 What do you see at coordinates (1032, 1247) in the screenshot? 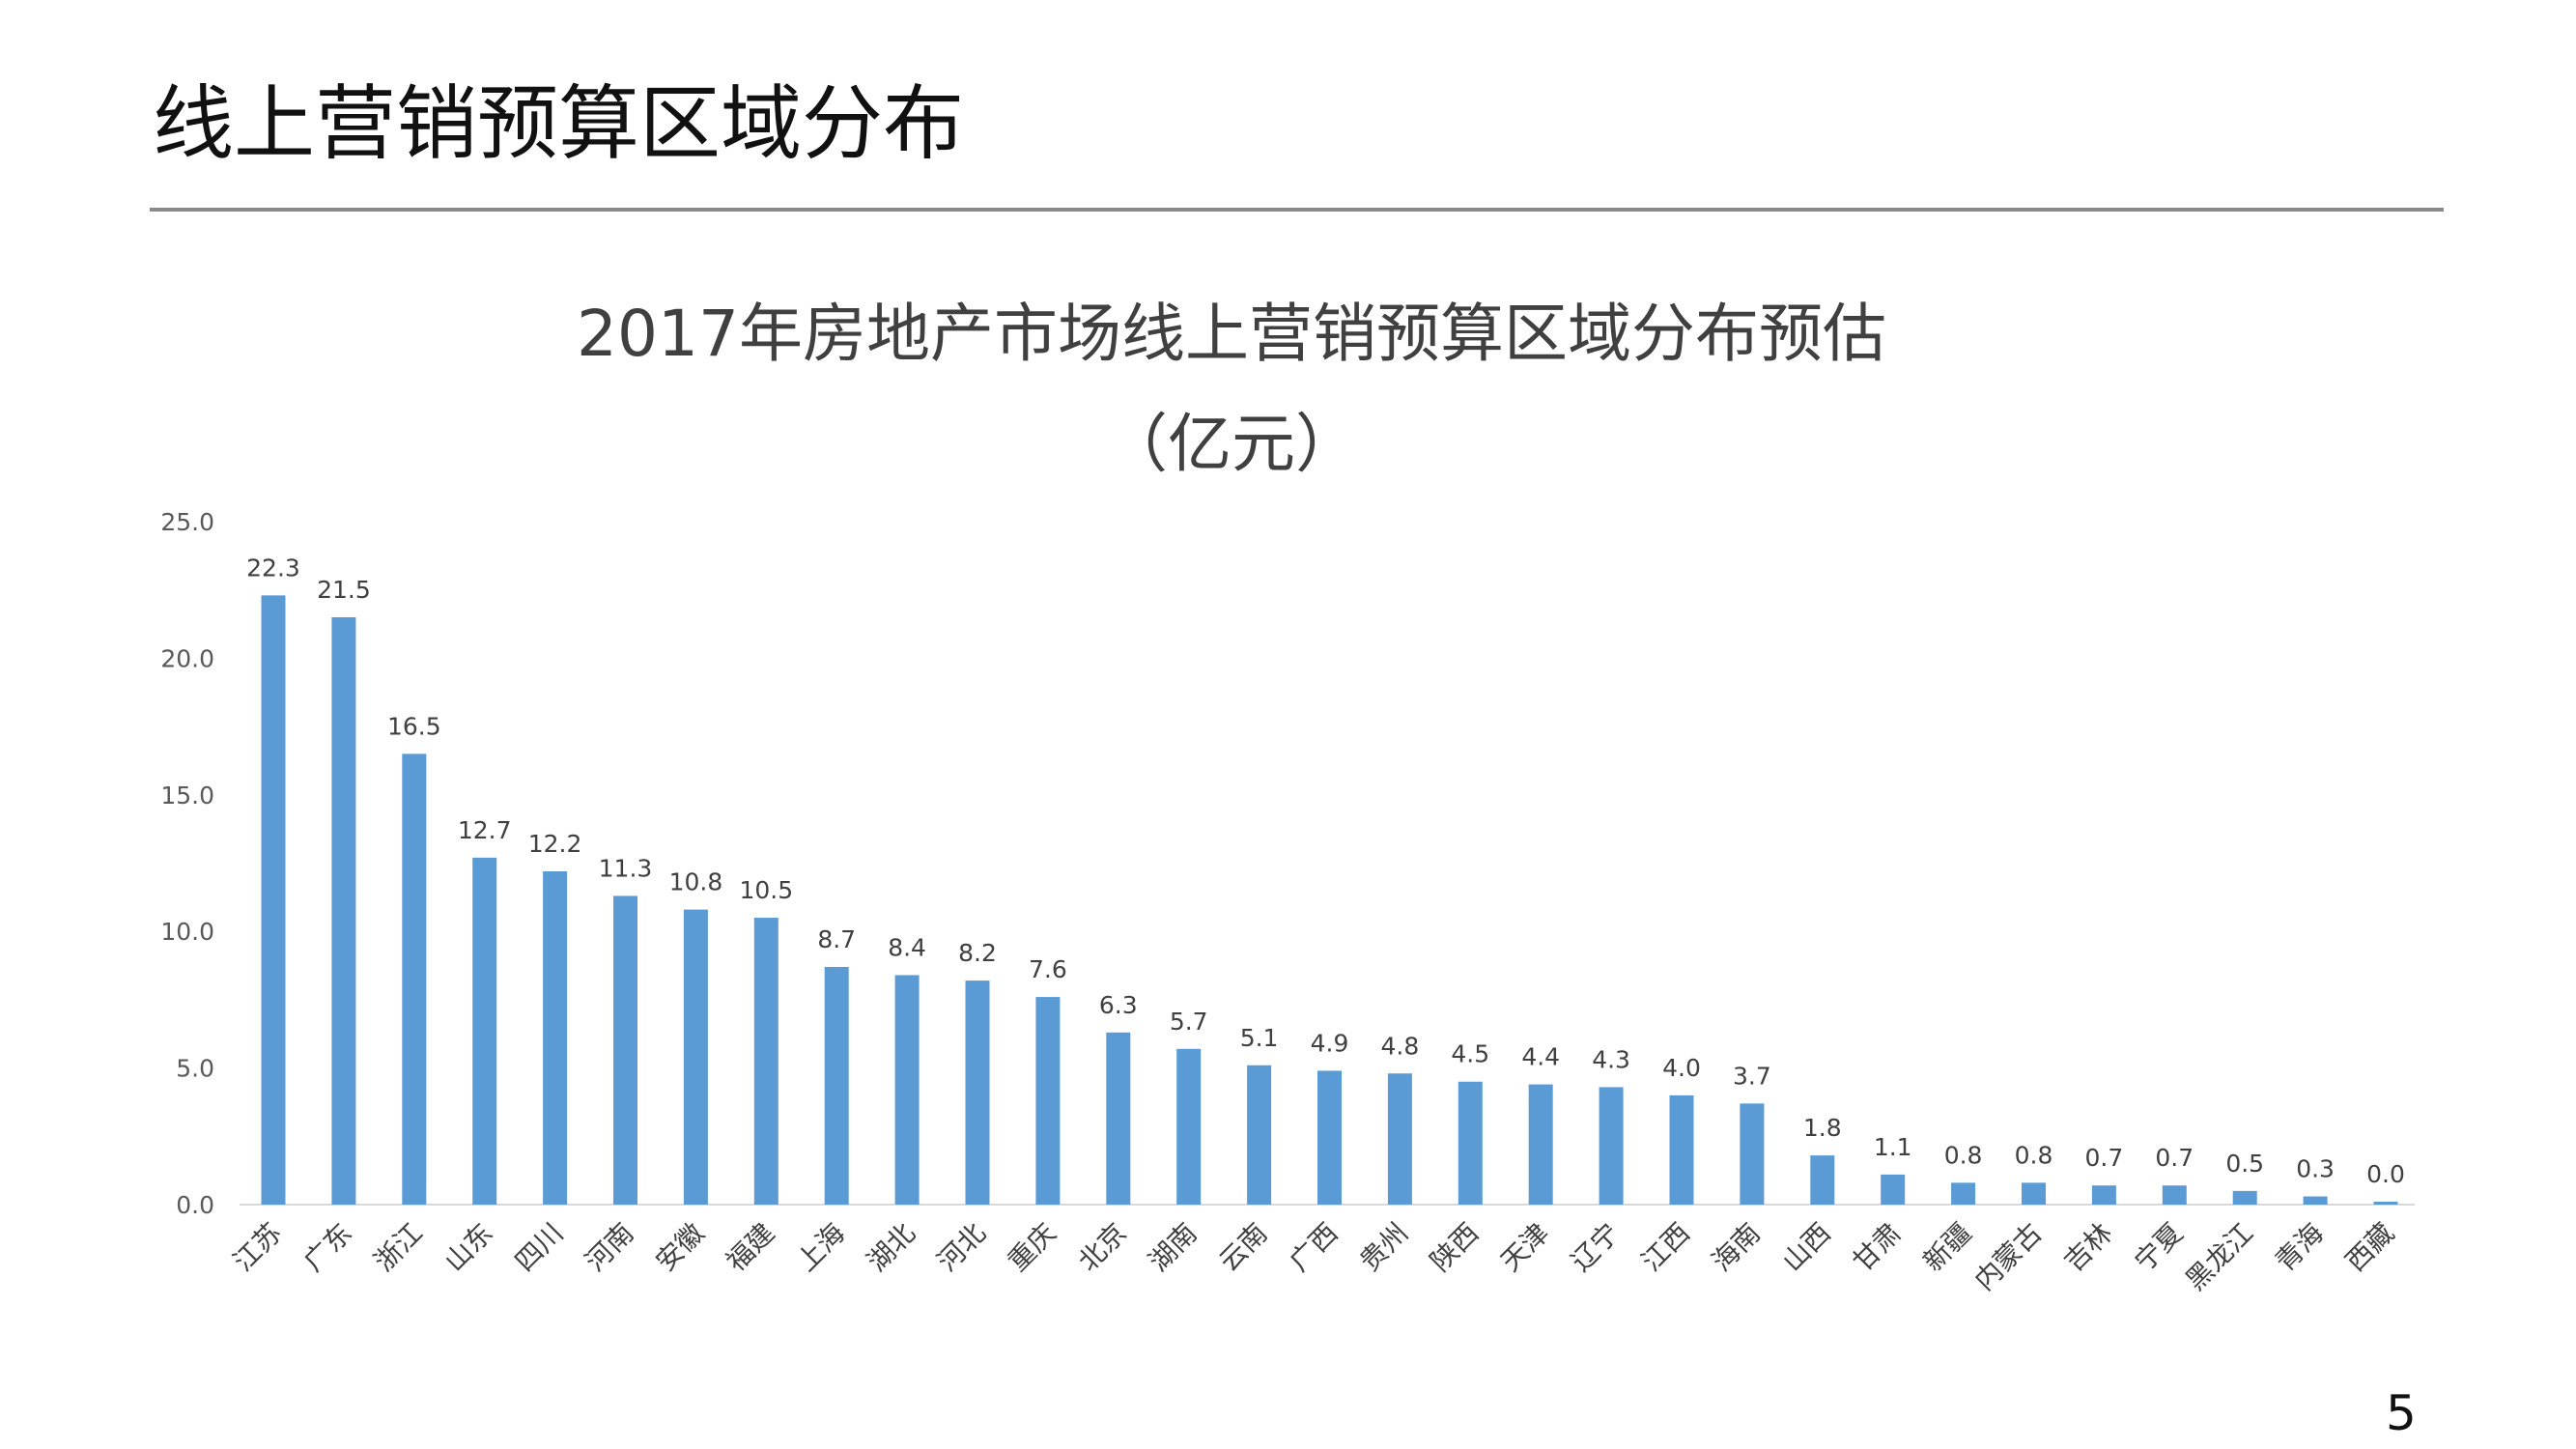
I see `x-category-label: 重庆` at bounding box center [1032, 1247].